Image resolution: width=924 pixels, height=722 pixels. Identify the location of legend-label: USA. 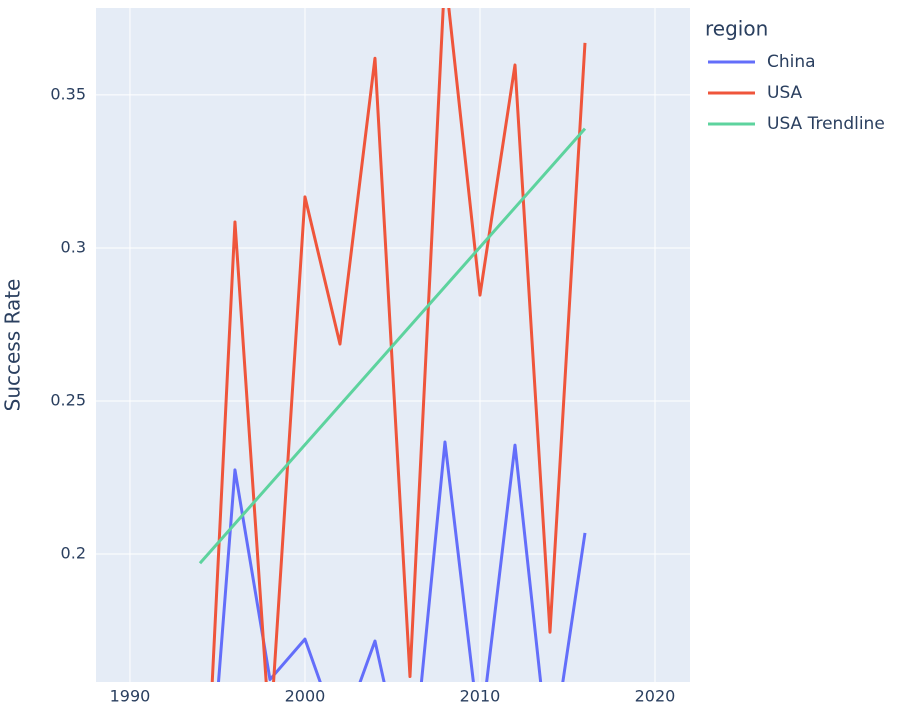
(785, 93).